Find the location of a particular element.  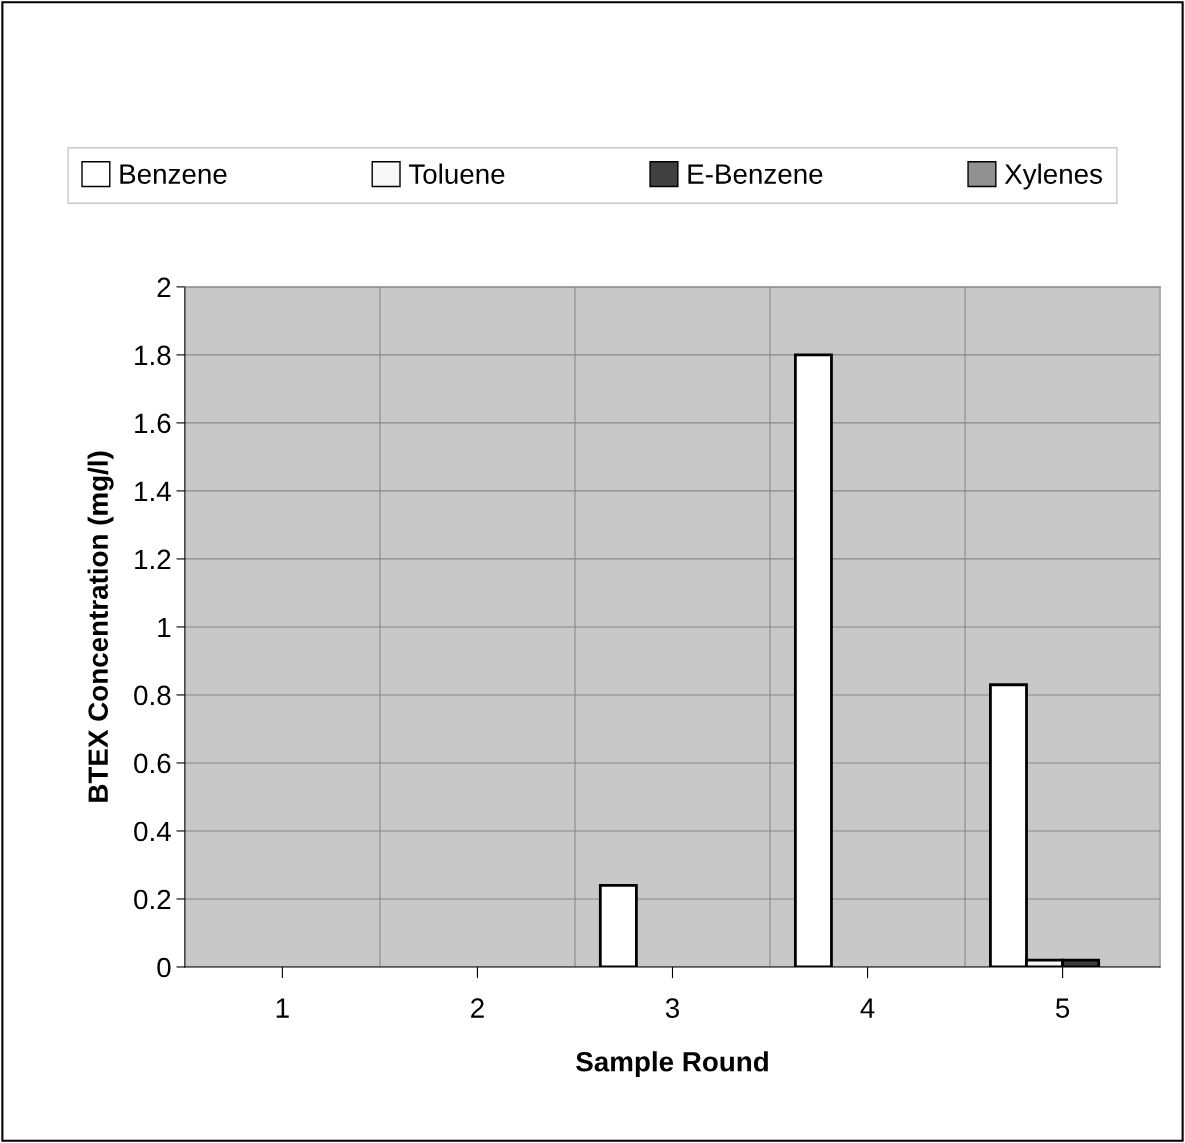

x-tick-label: 1 is located at coordinates (282, 1008).